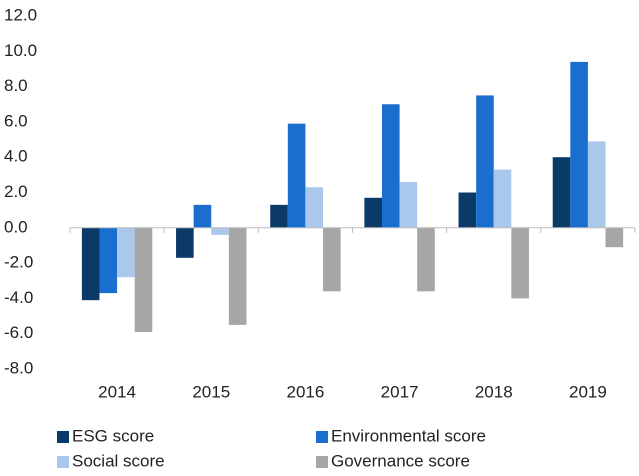 The width and height of the screenshot is (639, 476). I want to click on x-tick-label: 2019, so click(588, 391).